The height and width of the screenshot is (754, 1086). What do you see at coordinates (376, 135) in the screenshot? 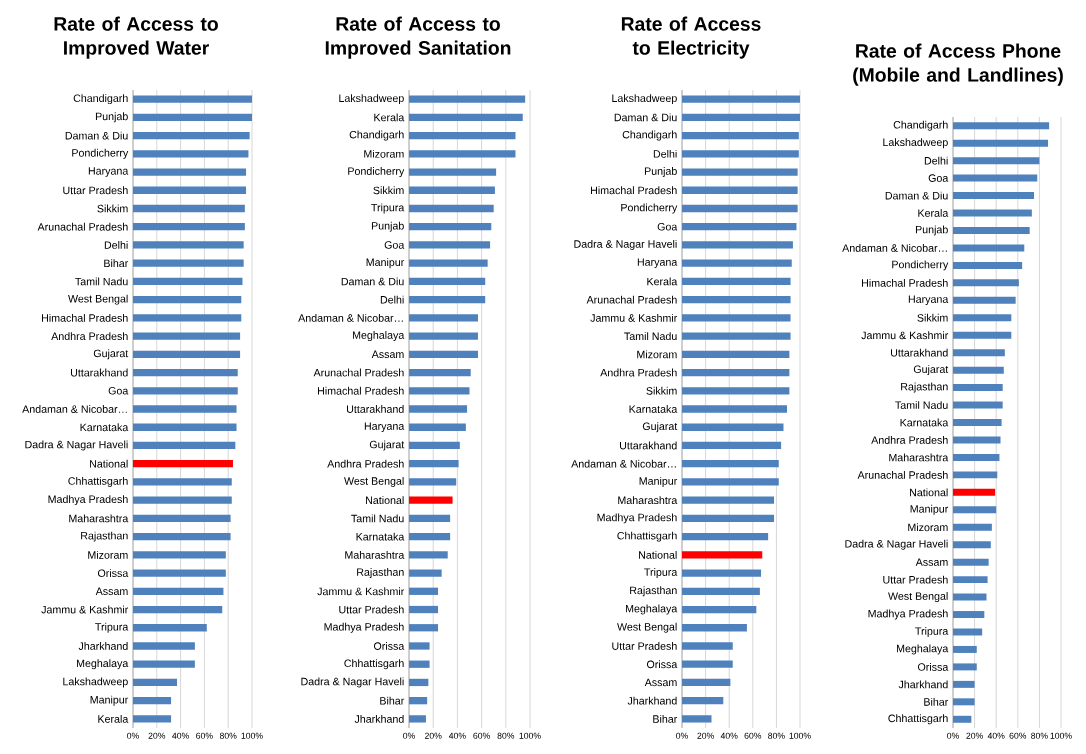
I see `y-tick-label: Chandigarh` at bounding box center [376, 135].